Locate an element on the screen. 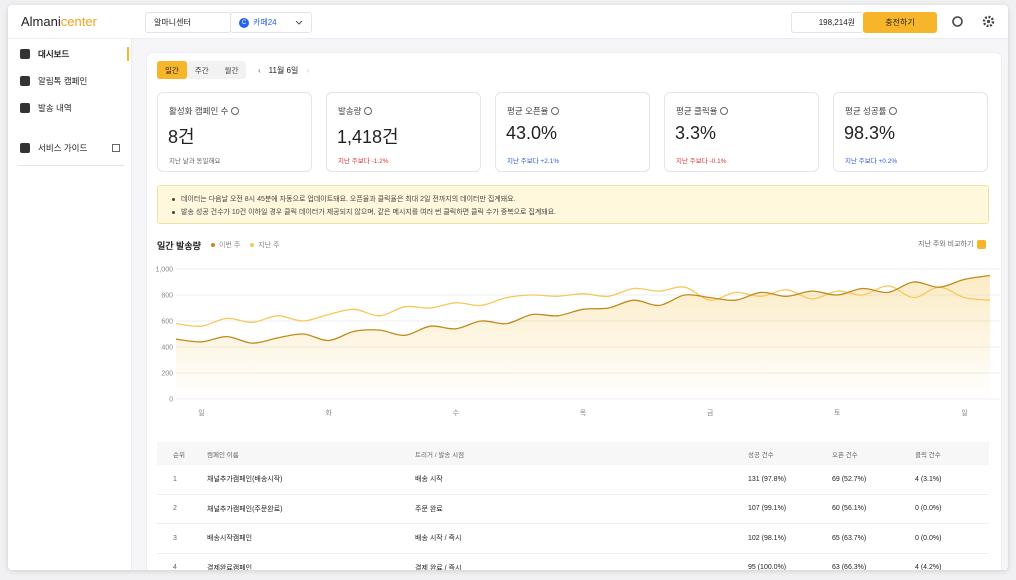 The image size is (1016, 580). stat-label: 평균 오픈율 is located at coordinates (533, 111).